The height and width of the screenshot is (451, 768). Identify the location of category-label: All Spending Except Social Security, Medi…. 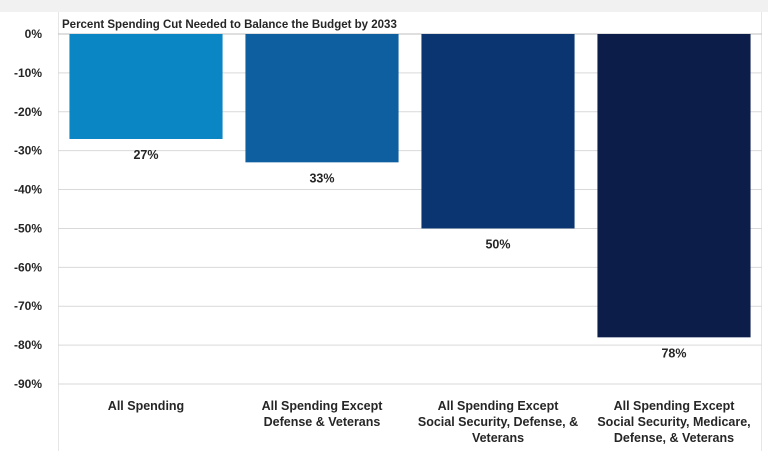
(673, 422).